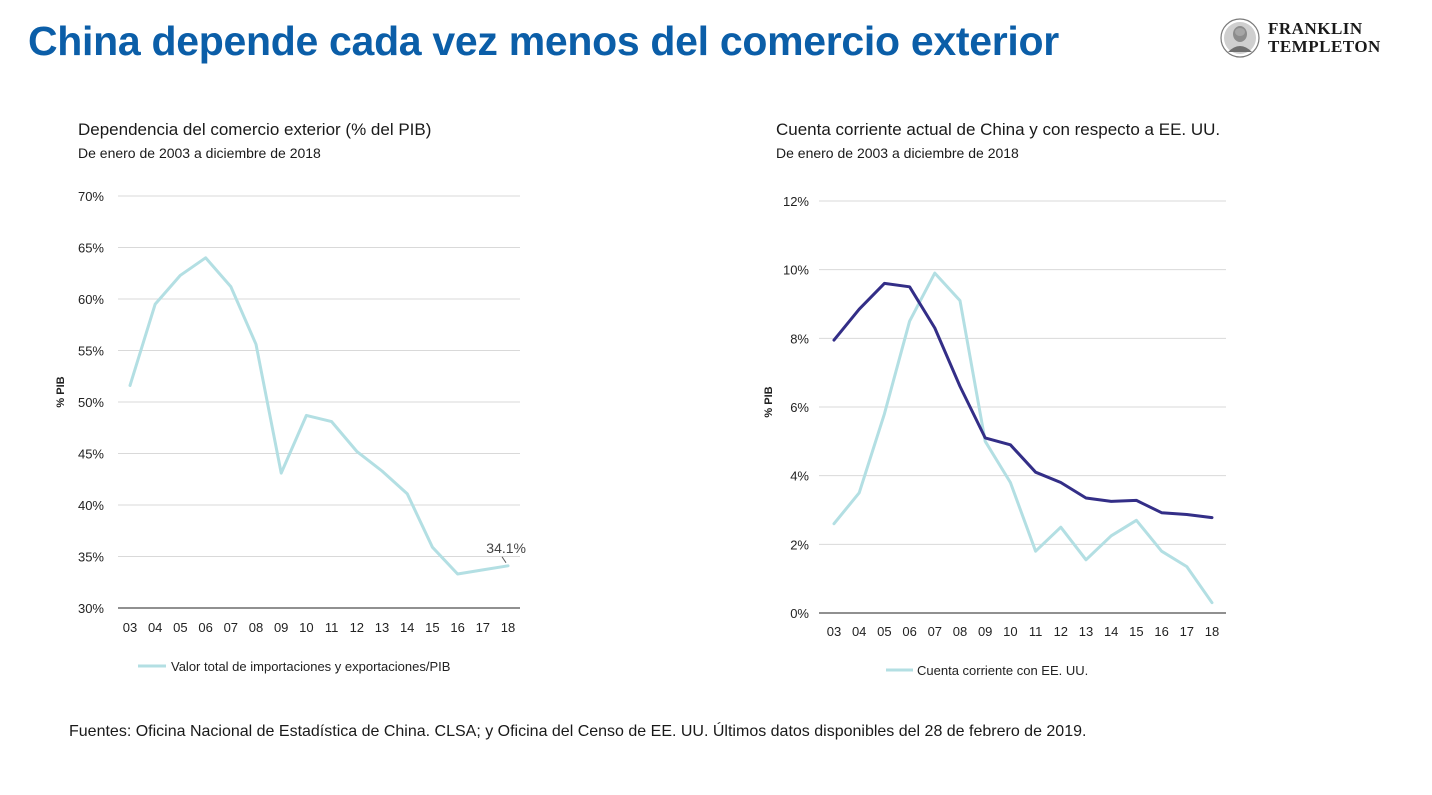 The image size is (1432, 795). What do you see at coordinates (91, 557) in the screenshot?
I see `y-tick-label: 35%` at bounding box center [91, 557].